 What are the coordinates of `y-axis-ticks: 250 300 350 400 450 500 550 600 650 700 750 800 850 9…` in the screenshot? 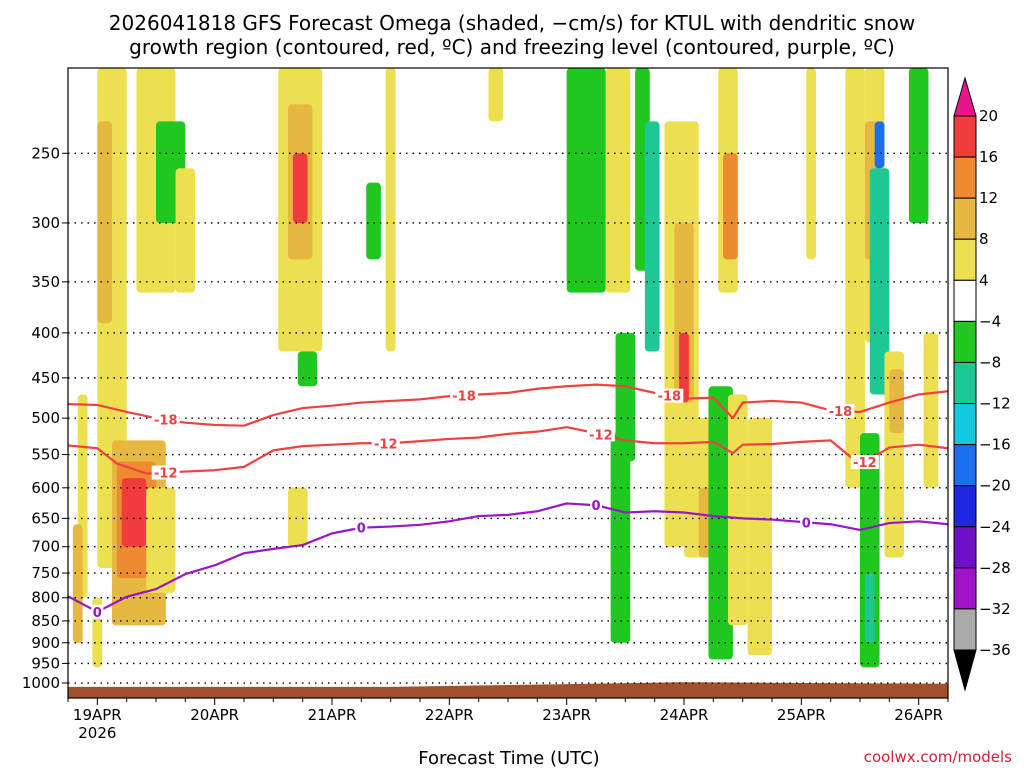 It's located at (45, 418).